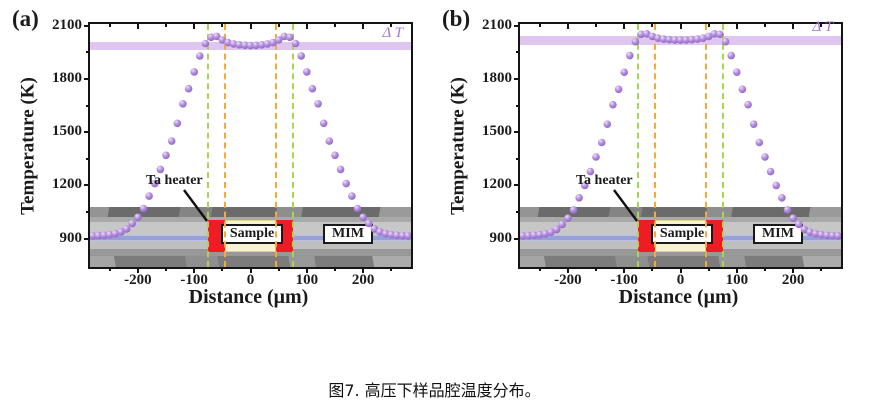 This screenshot has height=411, width=869. I want to click on x-tick-label: 0, so click(250, 280).